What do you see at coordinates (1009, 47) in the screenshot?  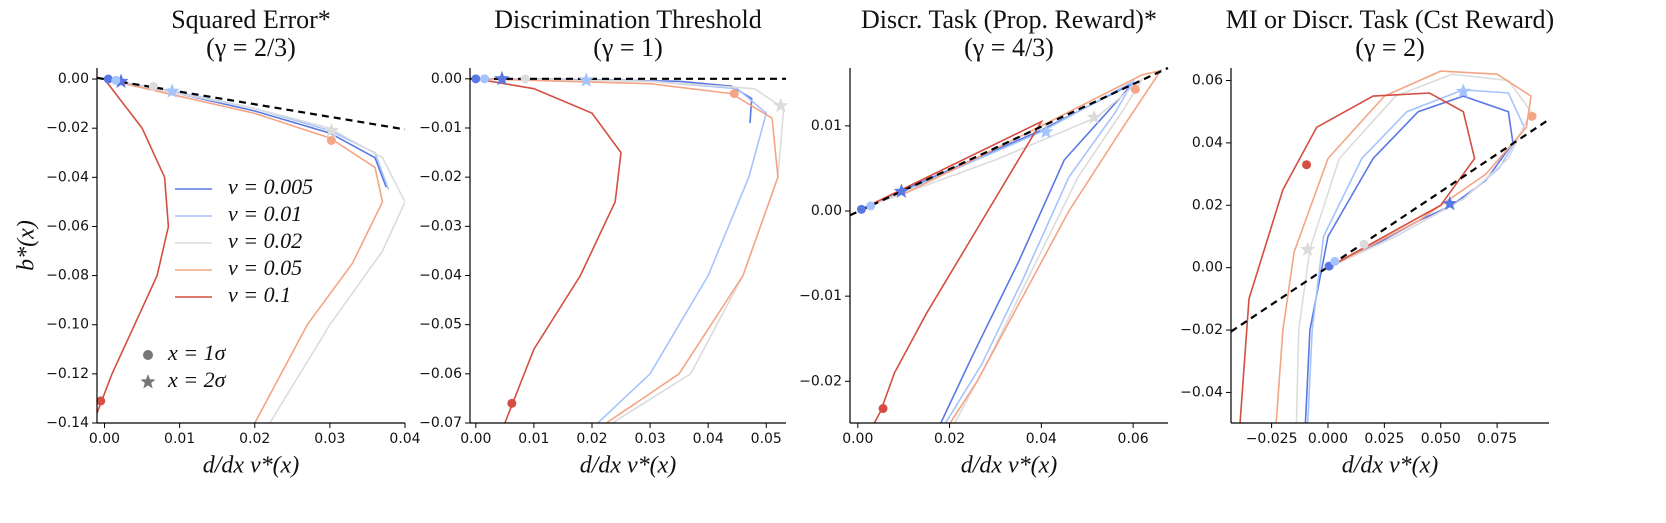 I see `chart-subtitle: (γ = 4/3)` at bounding box center [1009, 47].